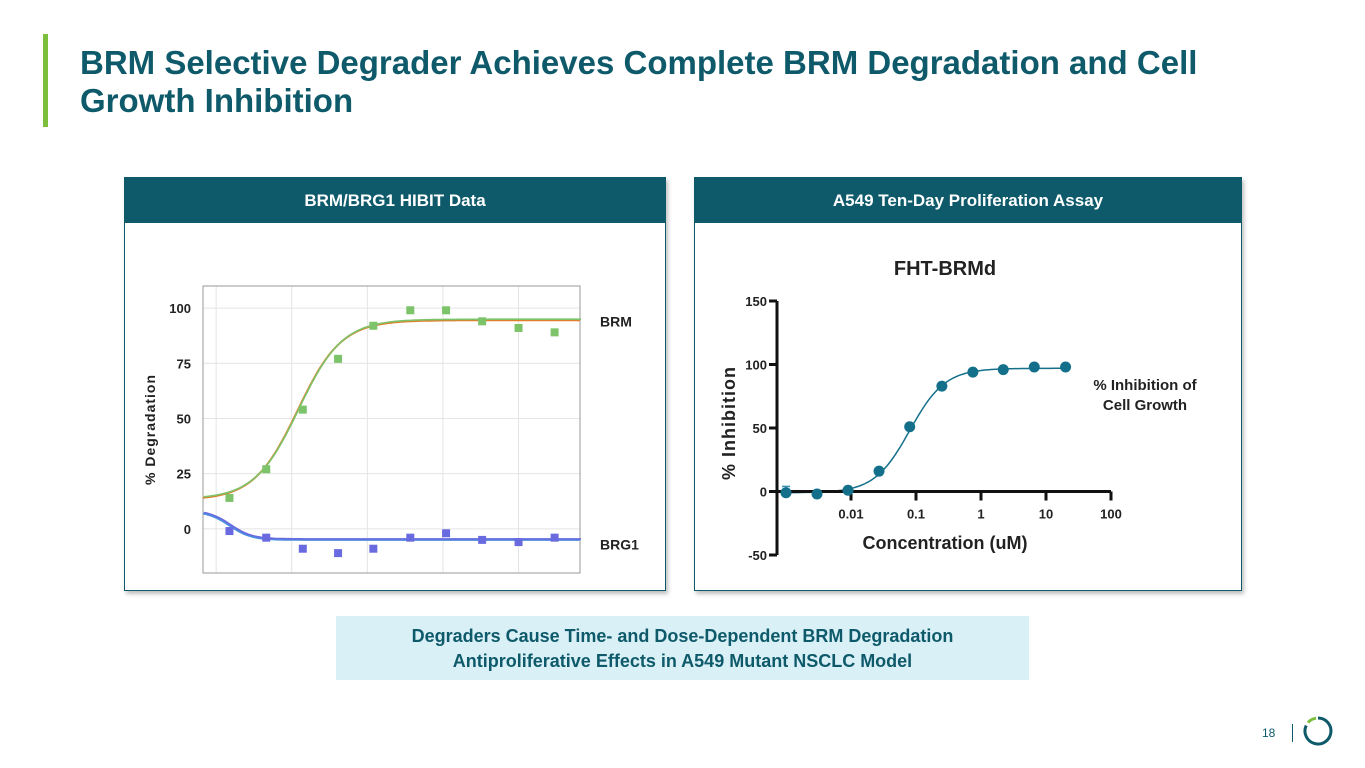 This screenshot has width=1365, height=768. What do you see at coordinates (1292, 733) in the screenshot?
I see `page-separator` at bounding box center [1292, 733].